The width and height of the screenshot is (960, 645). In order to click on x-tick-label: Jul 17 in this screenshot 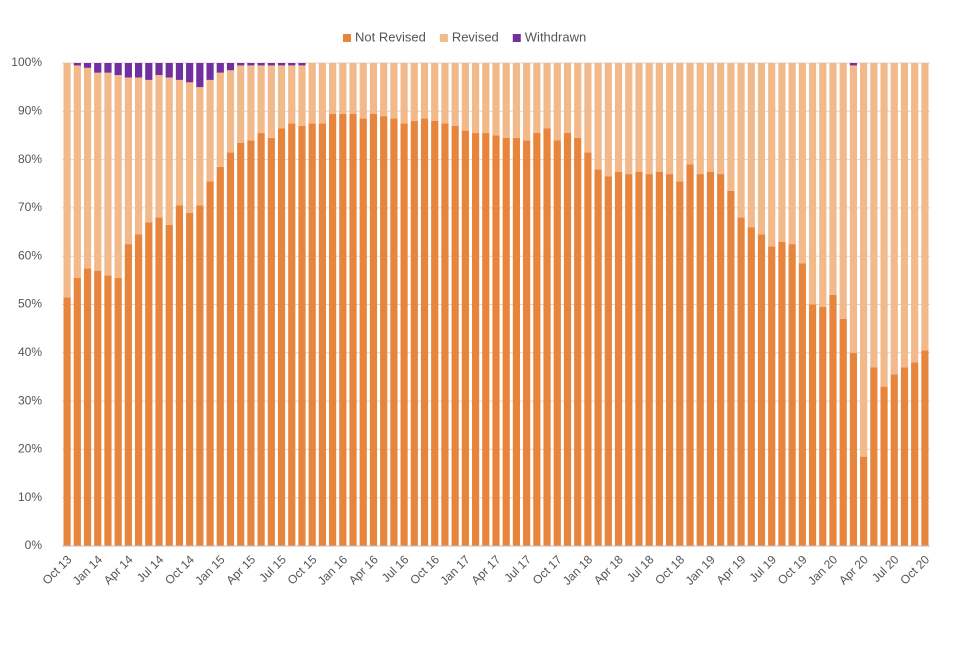, I will do `click(517, 568)`.